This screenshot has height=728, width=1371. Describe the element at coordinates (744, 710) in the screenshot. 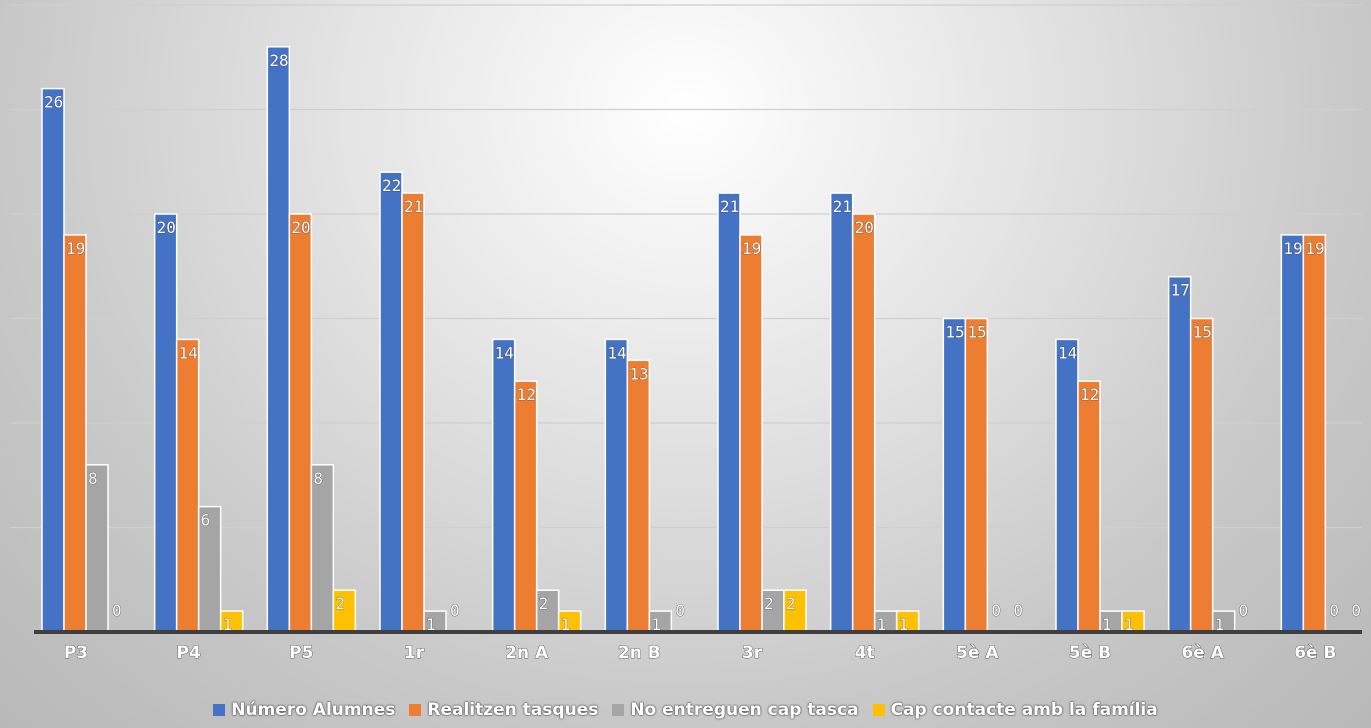

I see `legend-label: No entreguen cap tasca` at that location.